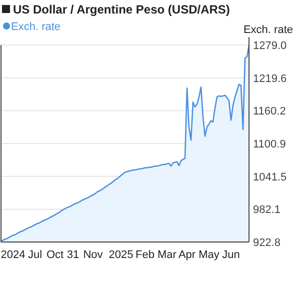 The image size is (295, 288). Describe the element at coordinates (187, 255) in the screenshot. I see `x-tick-label: Apr` at that location.